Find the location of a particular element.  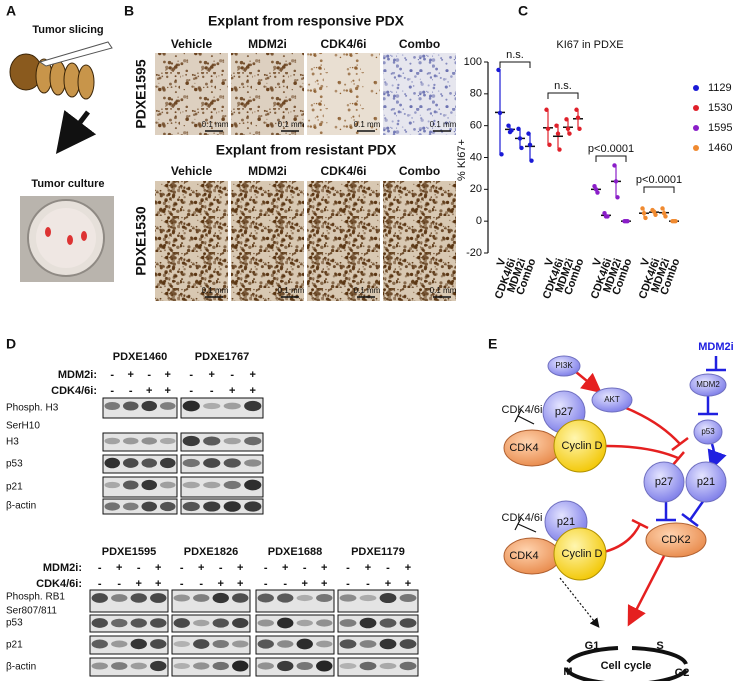

sample-header: PDXE1767 is located at coordinates (222, 357).